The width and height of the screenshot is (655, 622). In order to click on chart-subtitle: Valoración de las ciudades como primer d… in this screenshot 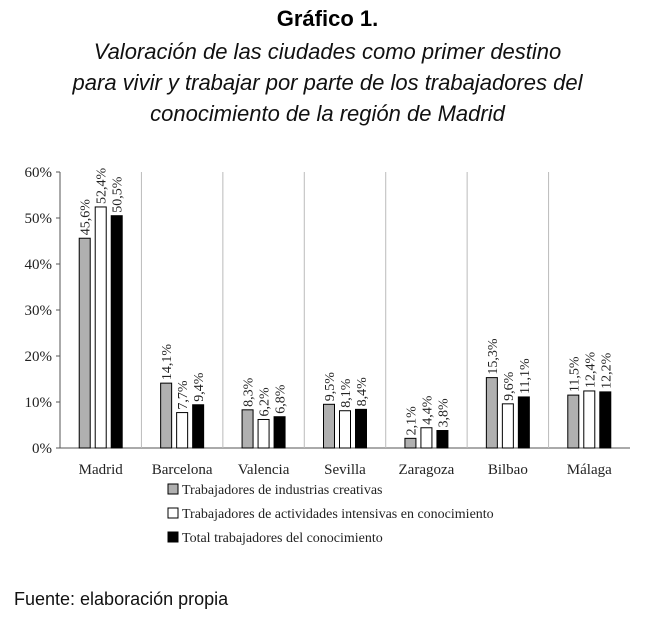, I will do `click(327, 82)`.